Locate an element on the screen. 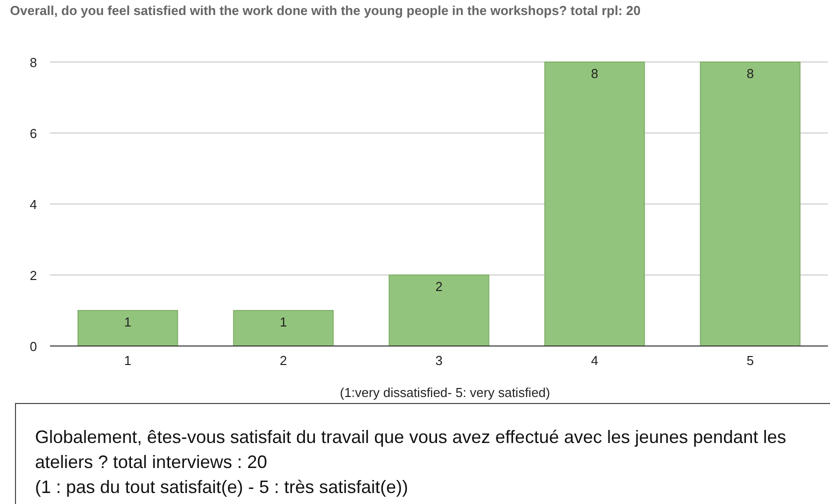 The width and height of the screenshot is (830, 504). x-tick-label: 3 is located at coordinates (439, 360).